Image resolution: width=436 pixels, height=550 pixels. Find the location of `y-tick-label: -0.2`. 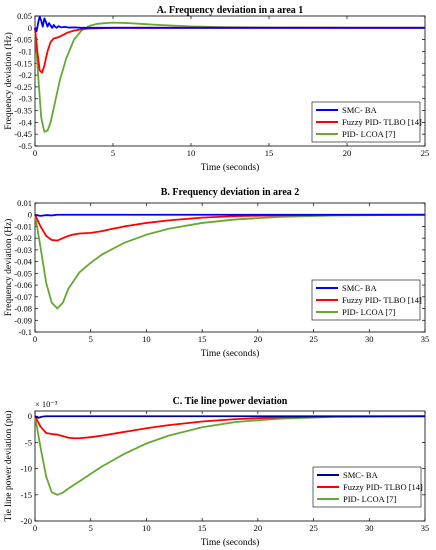

y-tick-label: -0.2 is located at coordinates (25, 75).